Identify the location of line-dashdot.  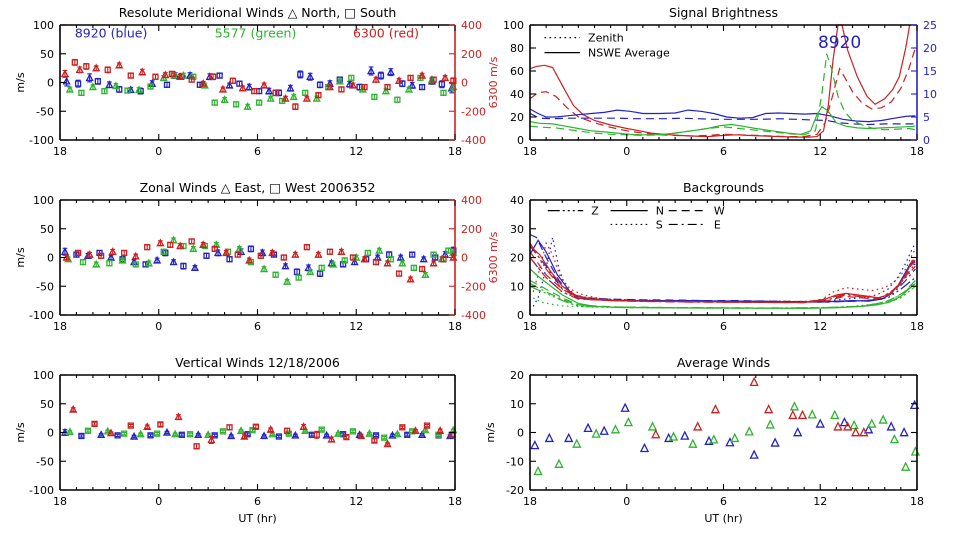
(722, 274).